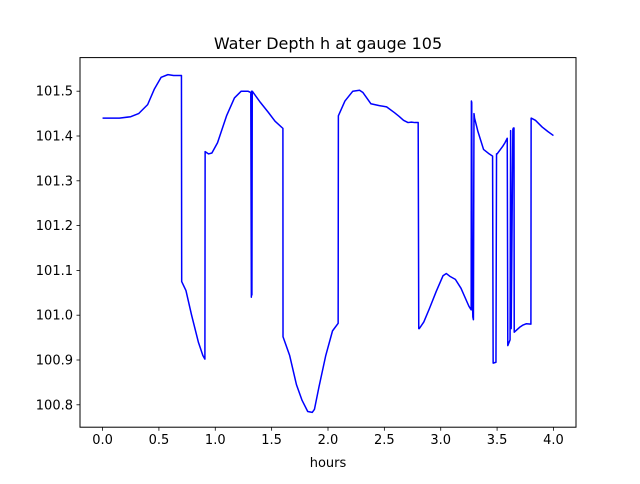 The height and width of the screenshot is (484, 640). What do you see at coordinates (54, 226) in the screenshot?
I see `y-tick-label: 101.2` at bounding box center [54, 226].